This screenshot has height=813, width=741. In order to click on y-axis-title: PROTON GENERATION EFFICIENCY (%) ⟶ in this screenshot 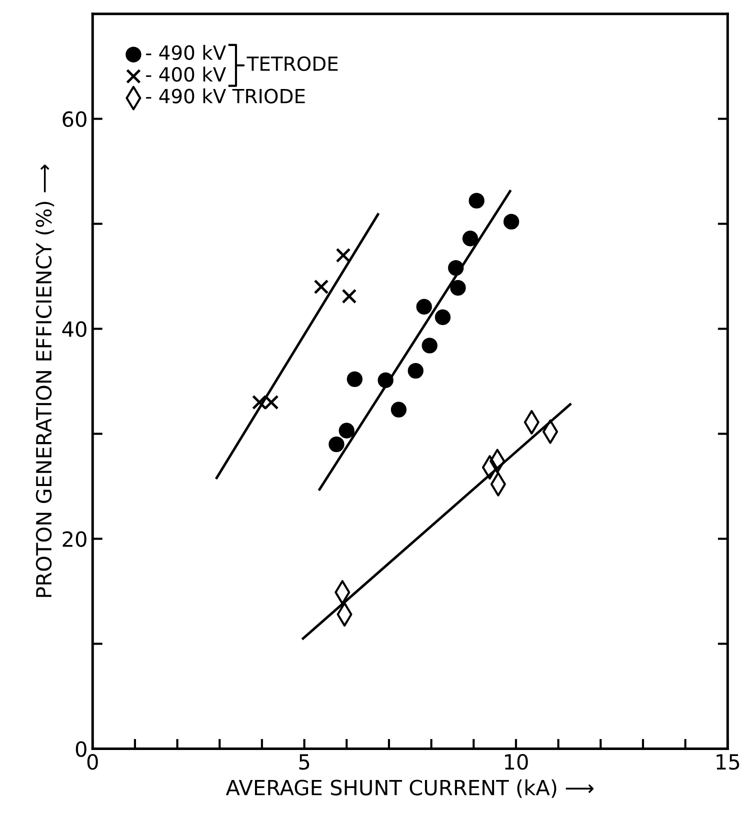, I will do `click(45, 380)`.